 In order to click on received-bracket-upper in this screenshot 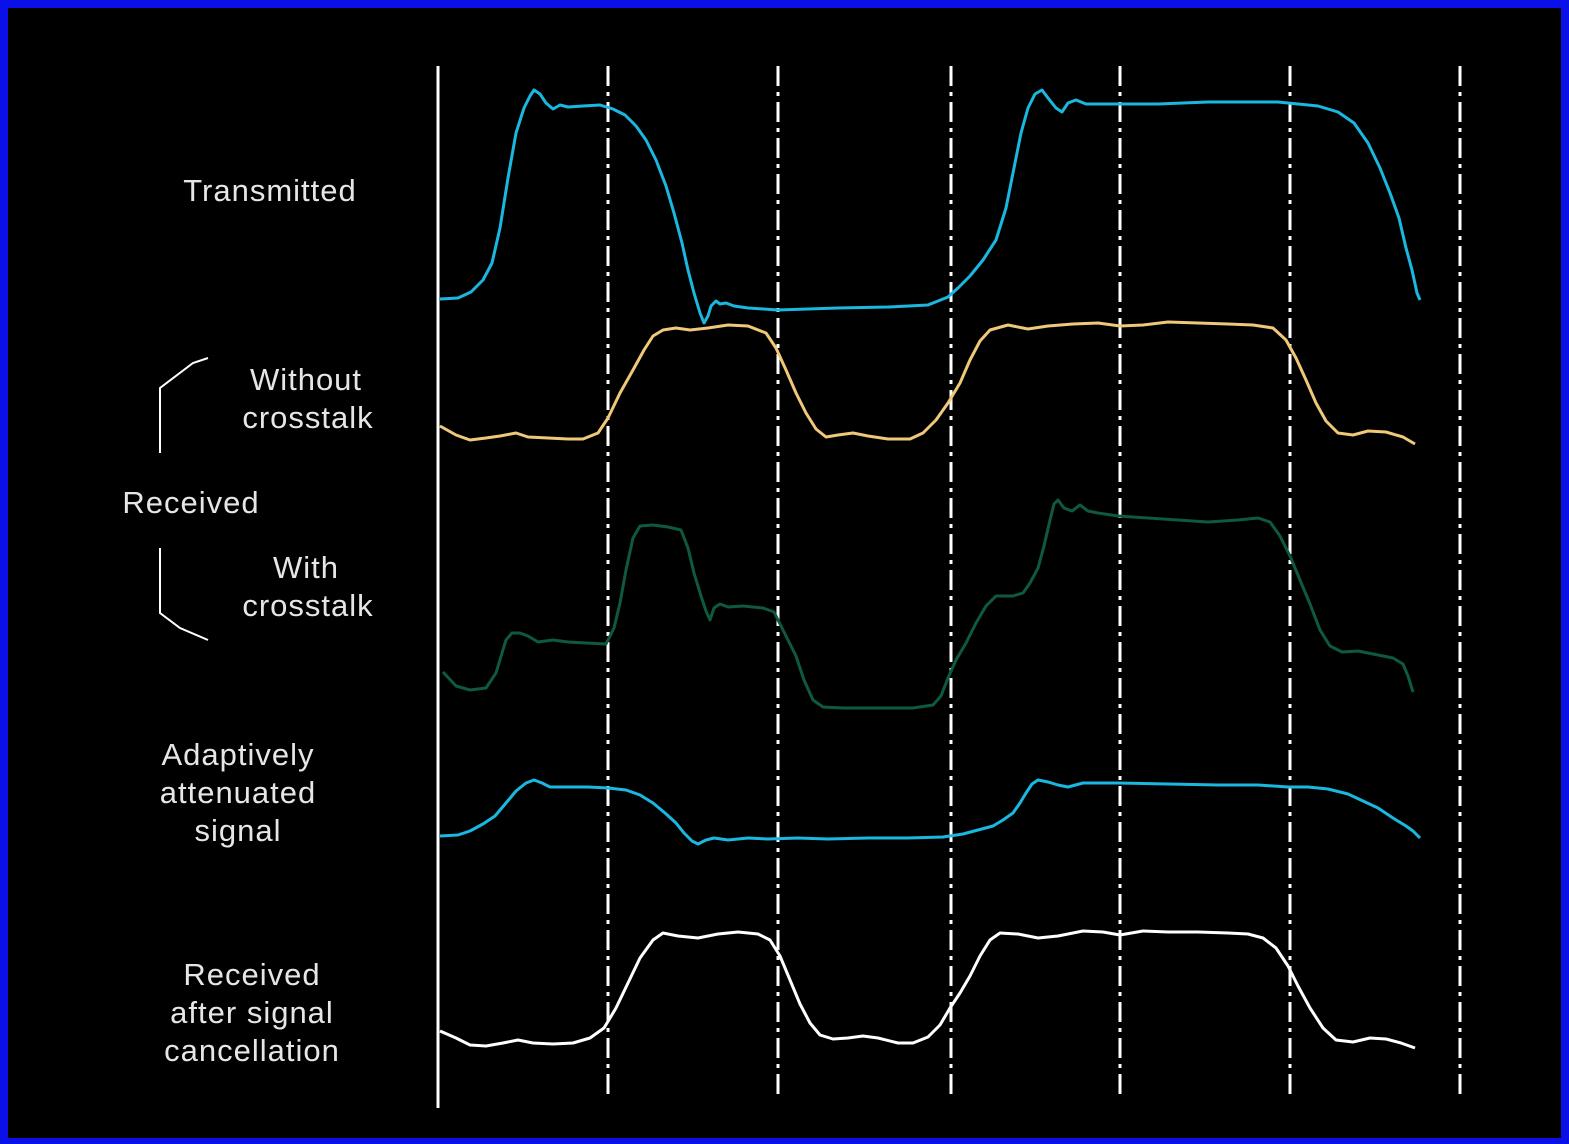, I will do `click(184, 405)`.